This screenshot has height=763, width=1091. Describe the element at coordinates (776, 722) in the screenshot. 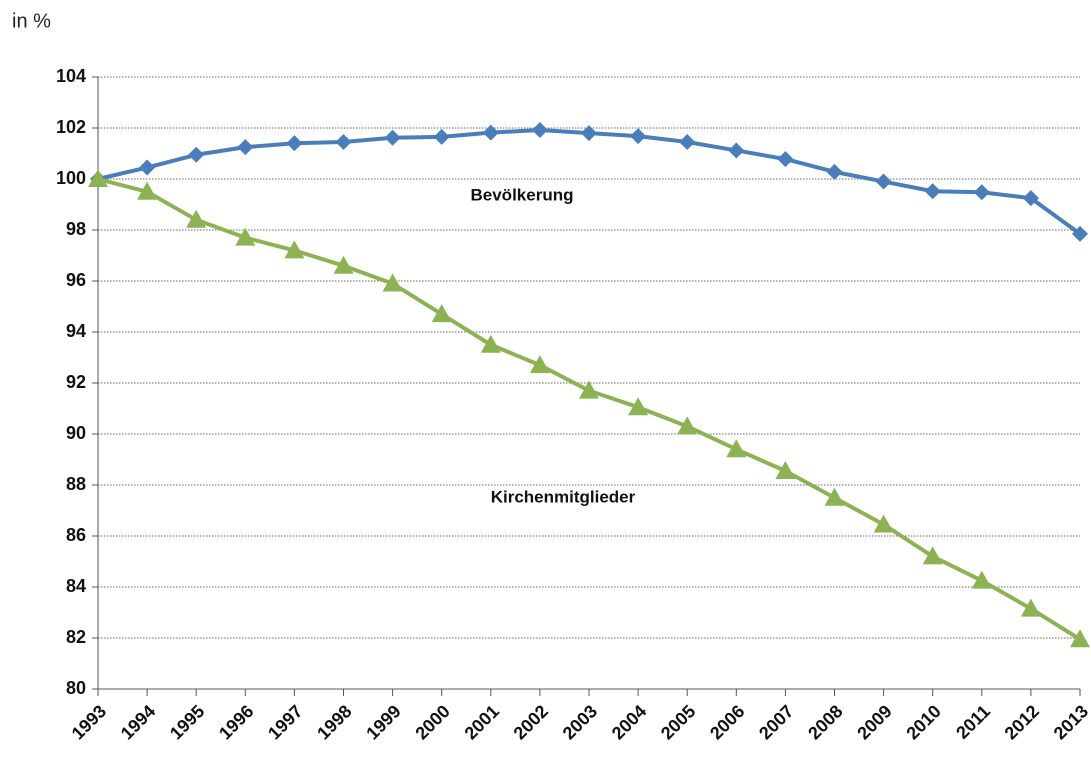

I see `x-tick-label: 2007` at that location.